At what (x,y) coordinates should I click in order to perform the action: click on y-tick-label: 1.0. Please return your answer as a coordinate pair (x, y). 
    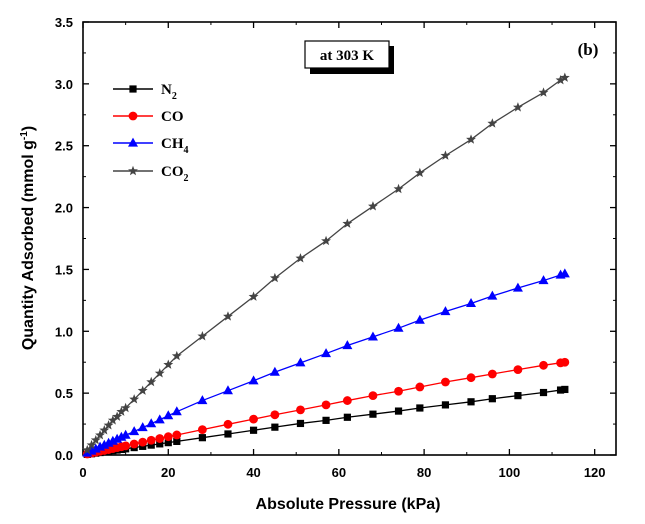
    Looking at the image, I should click on (64, 331).